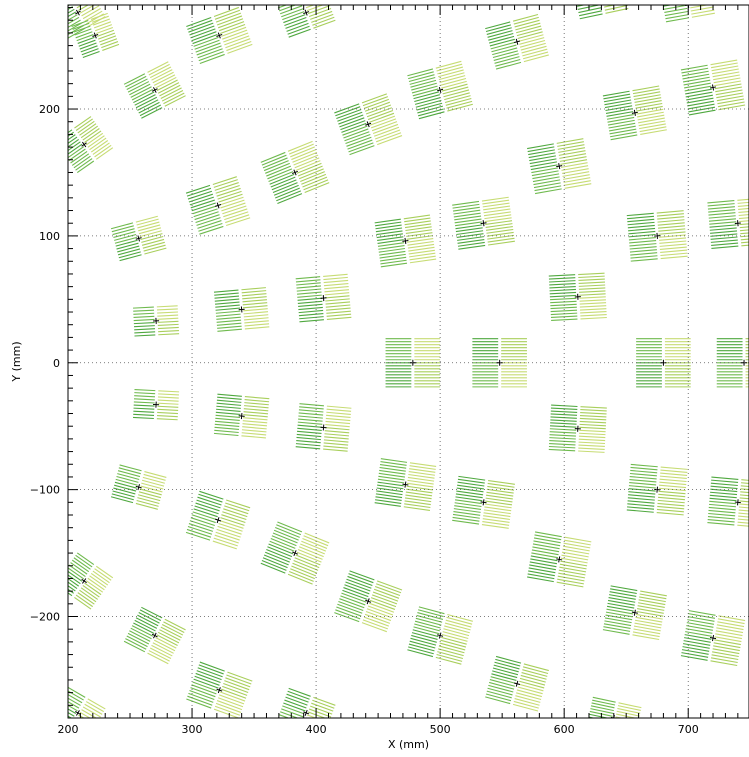 Image resolution: width=749 pixels, height=757 pixels. Describe the element at coordinates (56, 363) in the screenshot. I see `y-tick-label: 0` at that location.